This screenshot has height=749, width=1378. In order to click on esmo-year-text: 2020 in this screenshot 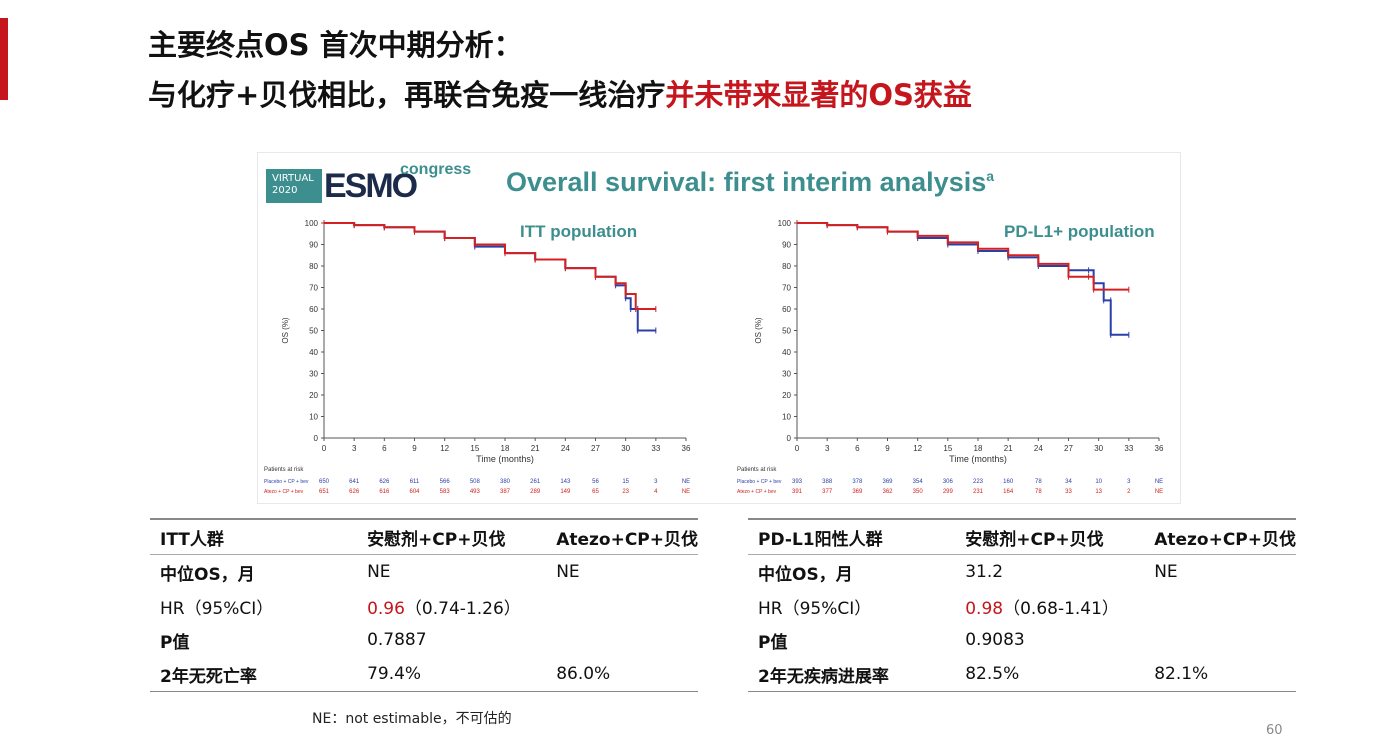, I will do `click(285, 190)`.